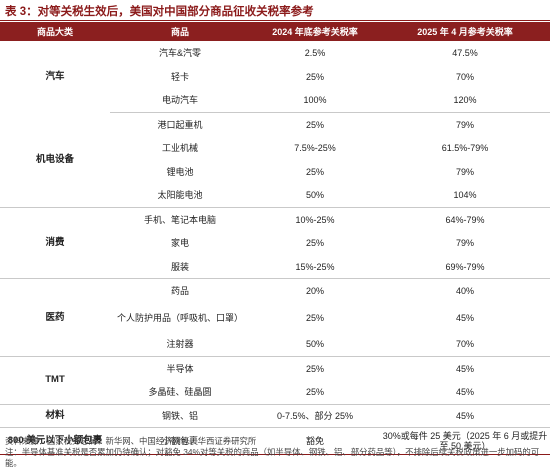 The image size is (550, 475). I want to click on table-row: 注射器 50% 70%, so click(275, 345).